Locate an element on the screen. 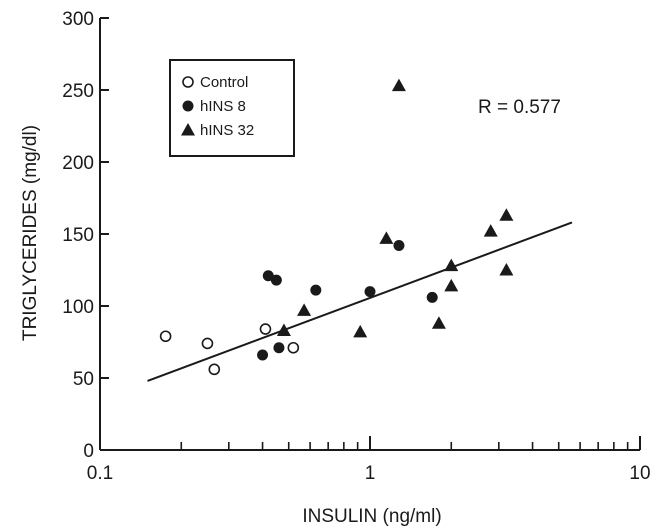 The width and height of the screenshot is (664, 529). y-tick-label: 150 is located at coordinates (78, 235).